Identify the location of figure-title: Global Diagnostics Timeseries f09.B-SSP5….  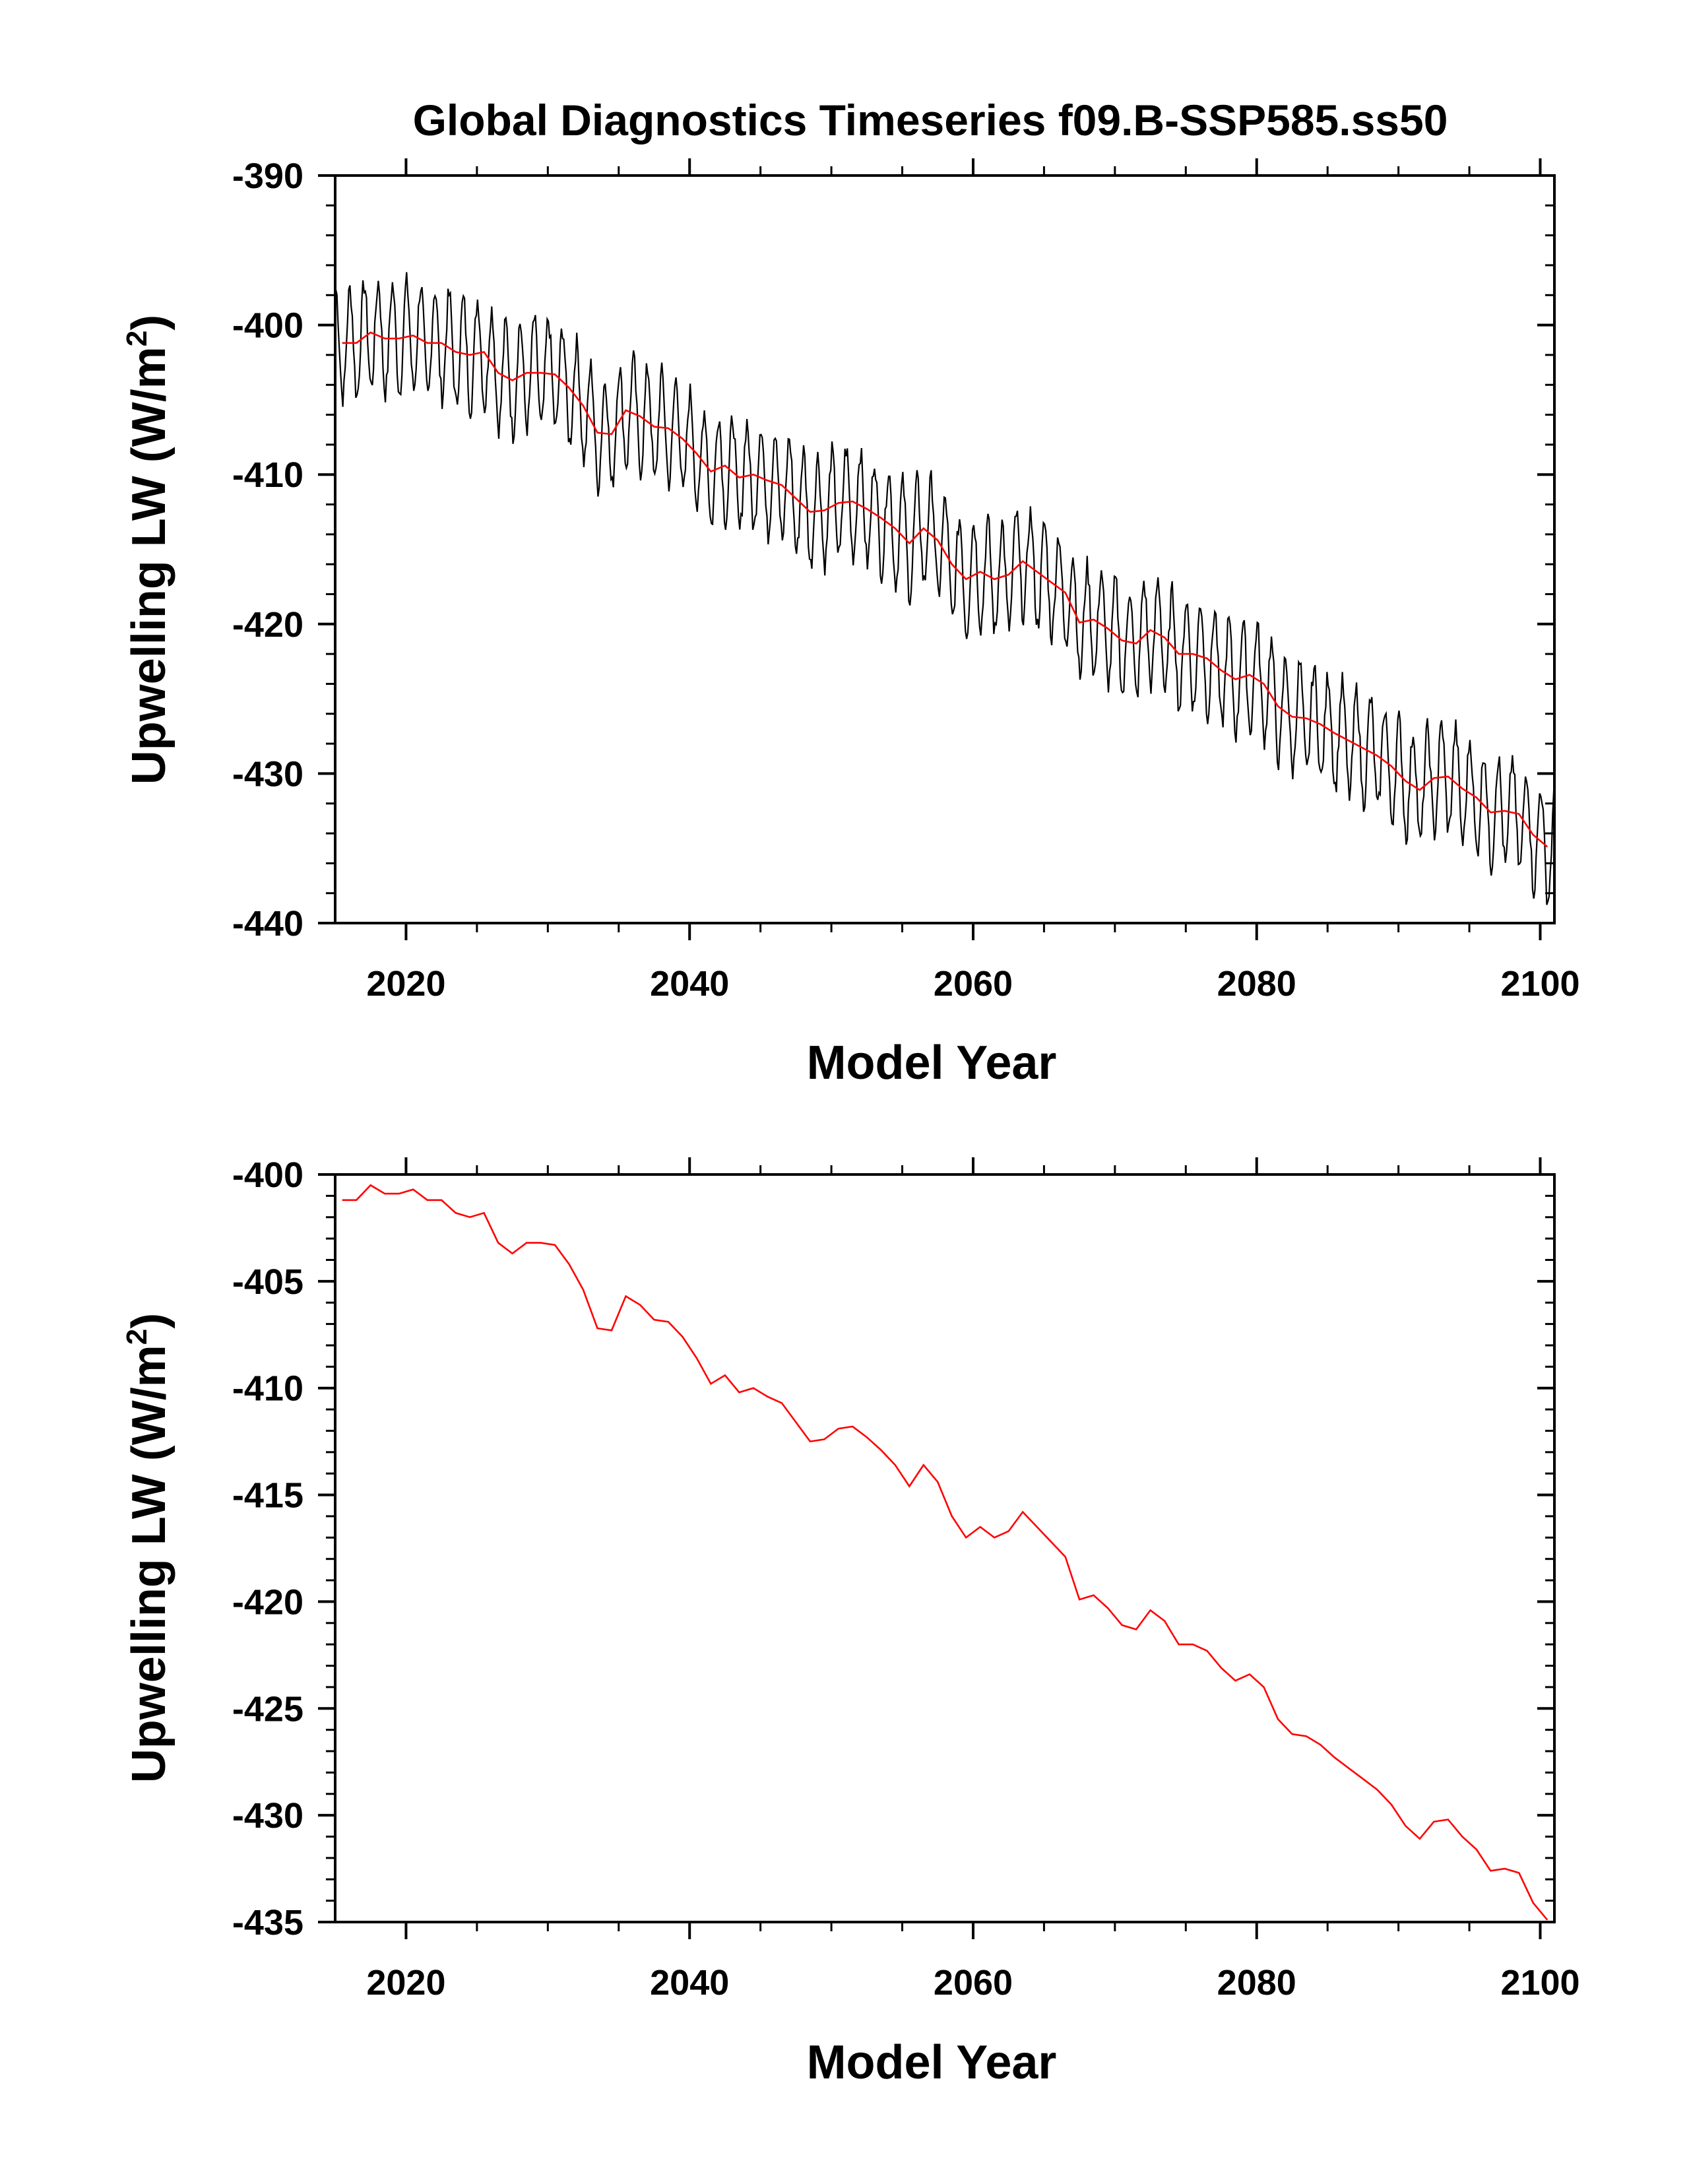
(931, 120).